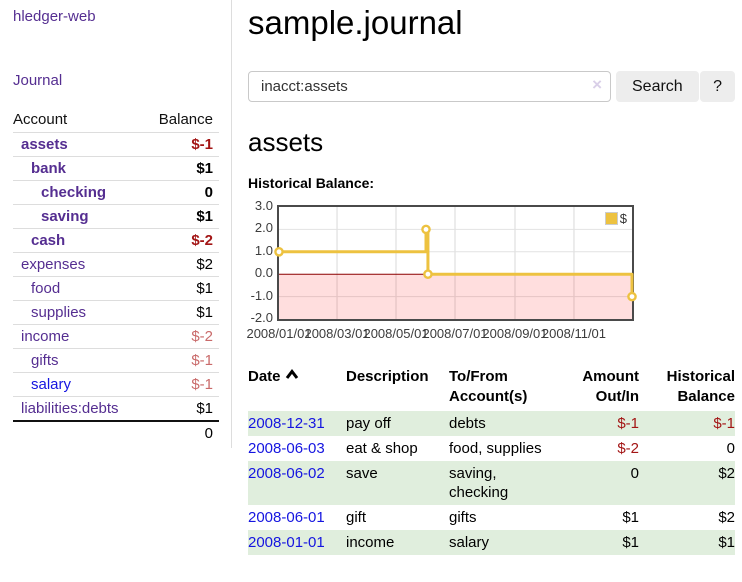 This screenshot has height=582, width=742. Describe the element at coordinates (657, 86) in the screenshot. I see `search-button: Search` at that location.